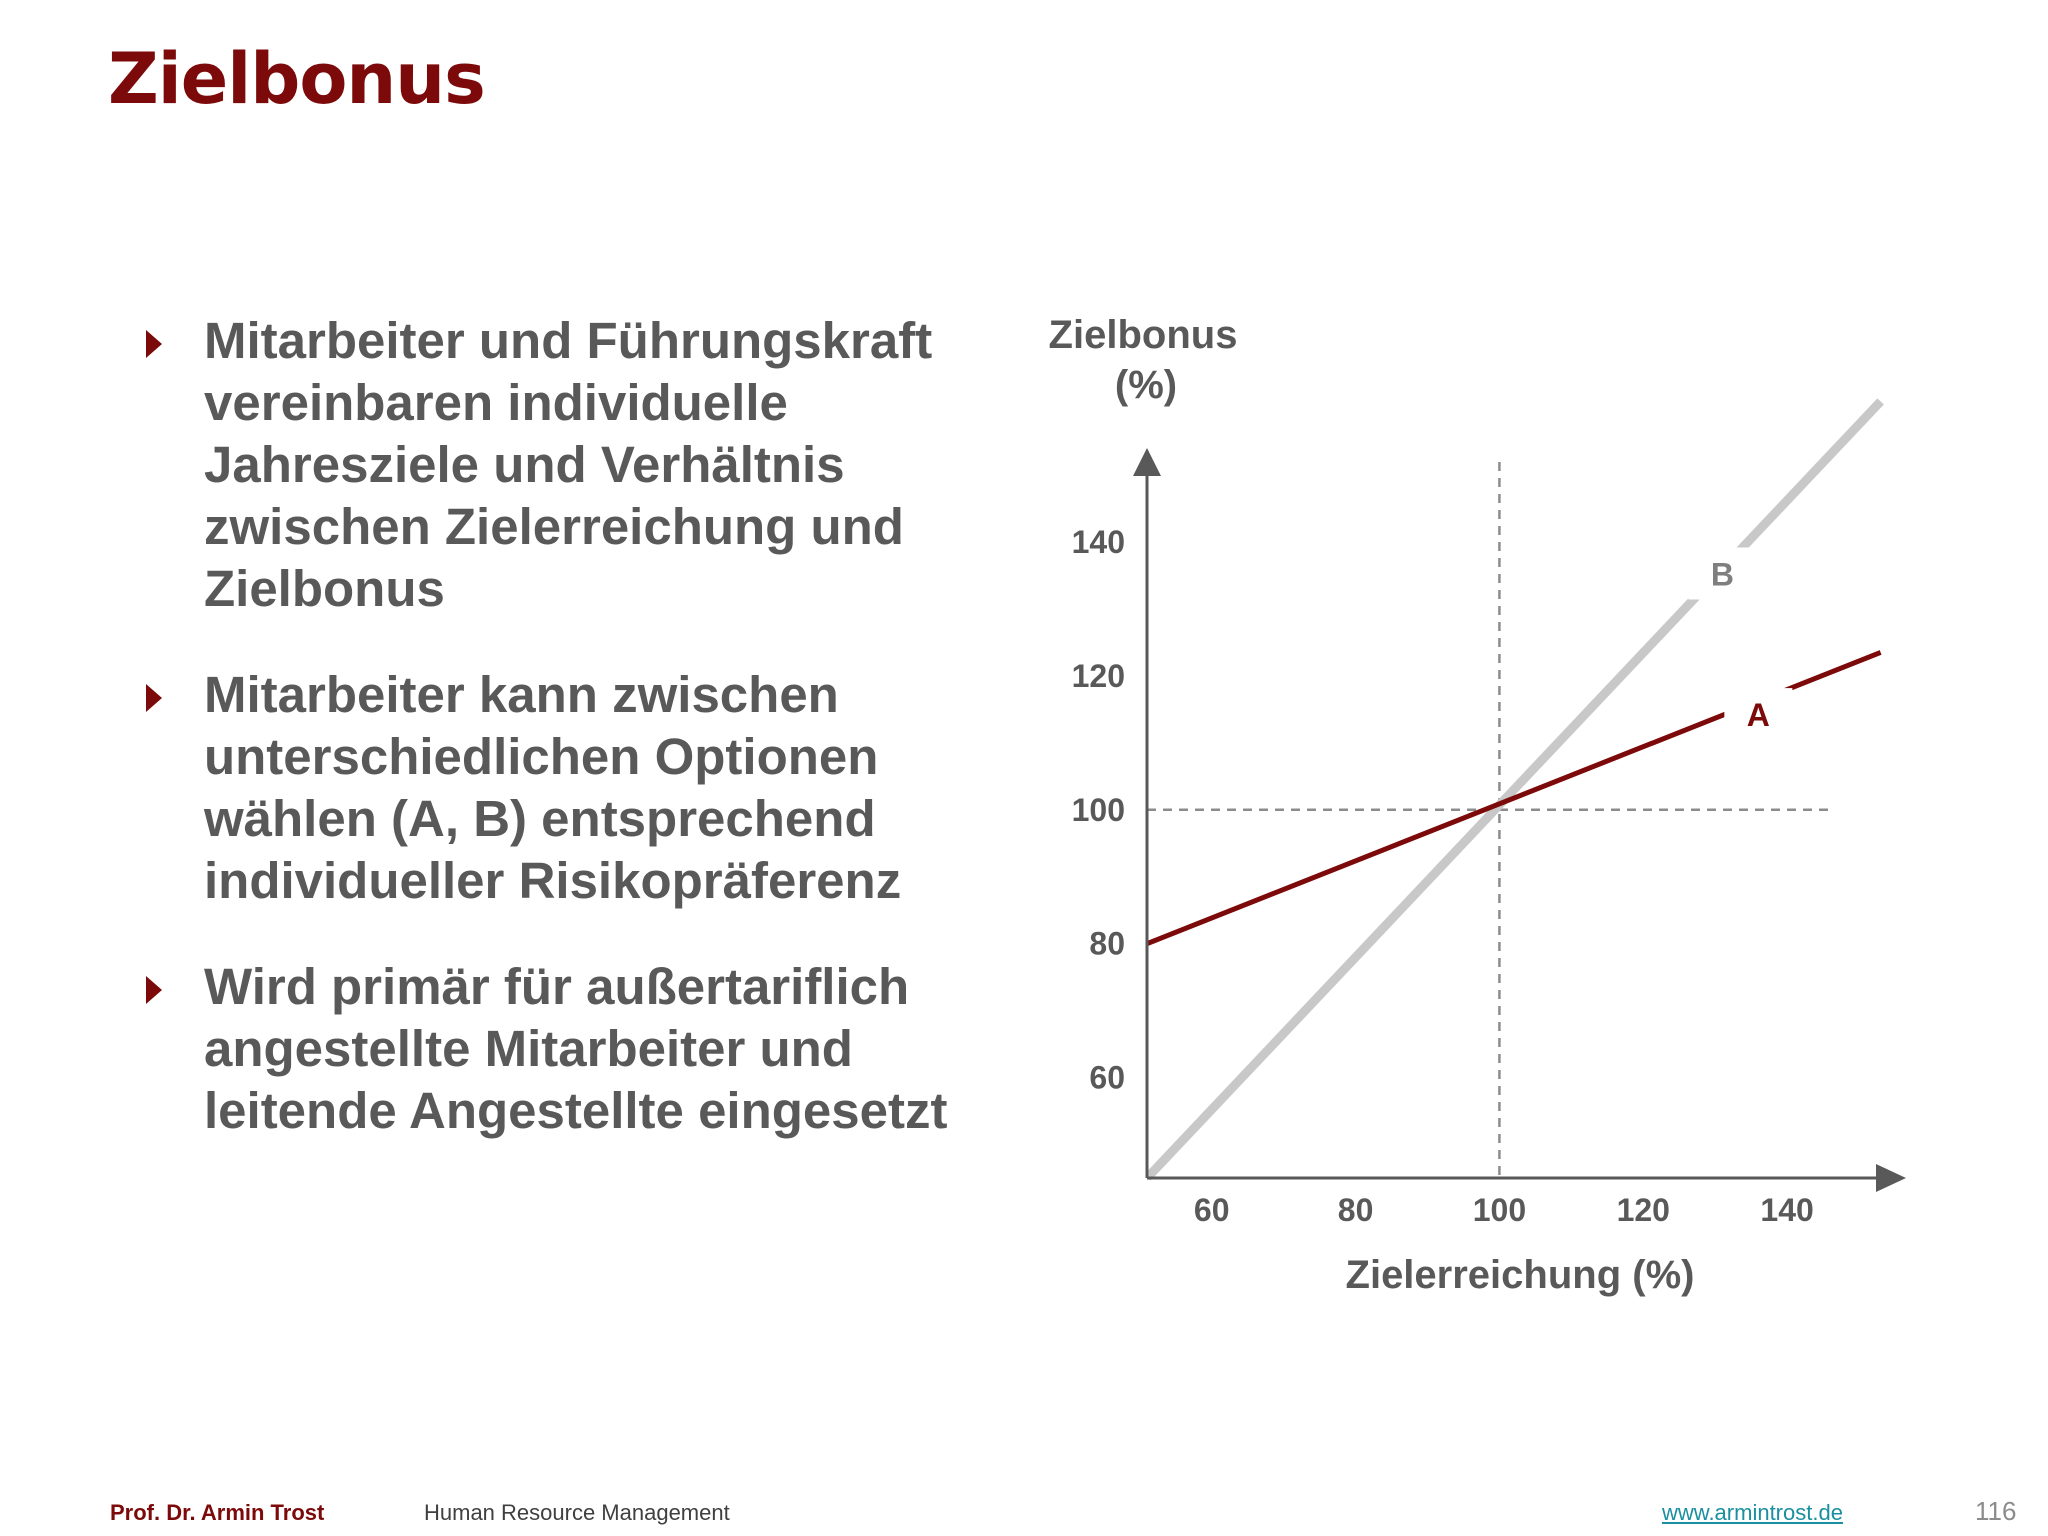  Describe the element at coordinates (1098, 542) in the screenshot. I see `y-tick-label: 140` at that location.